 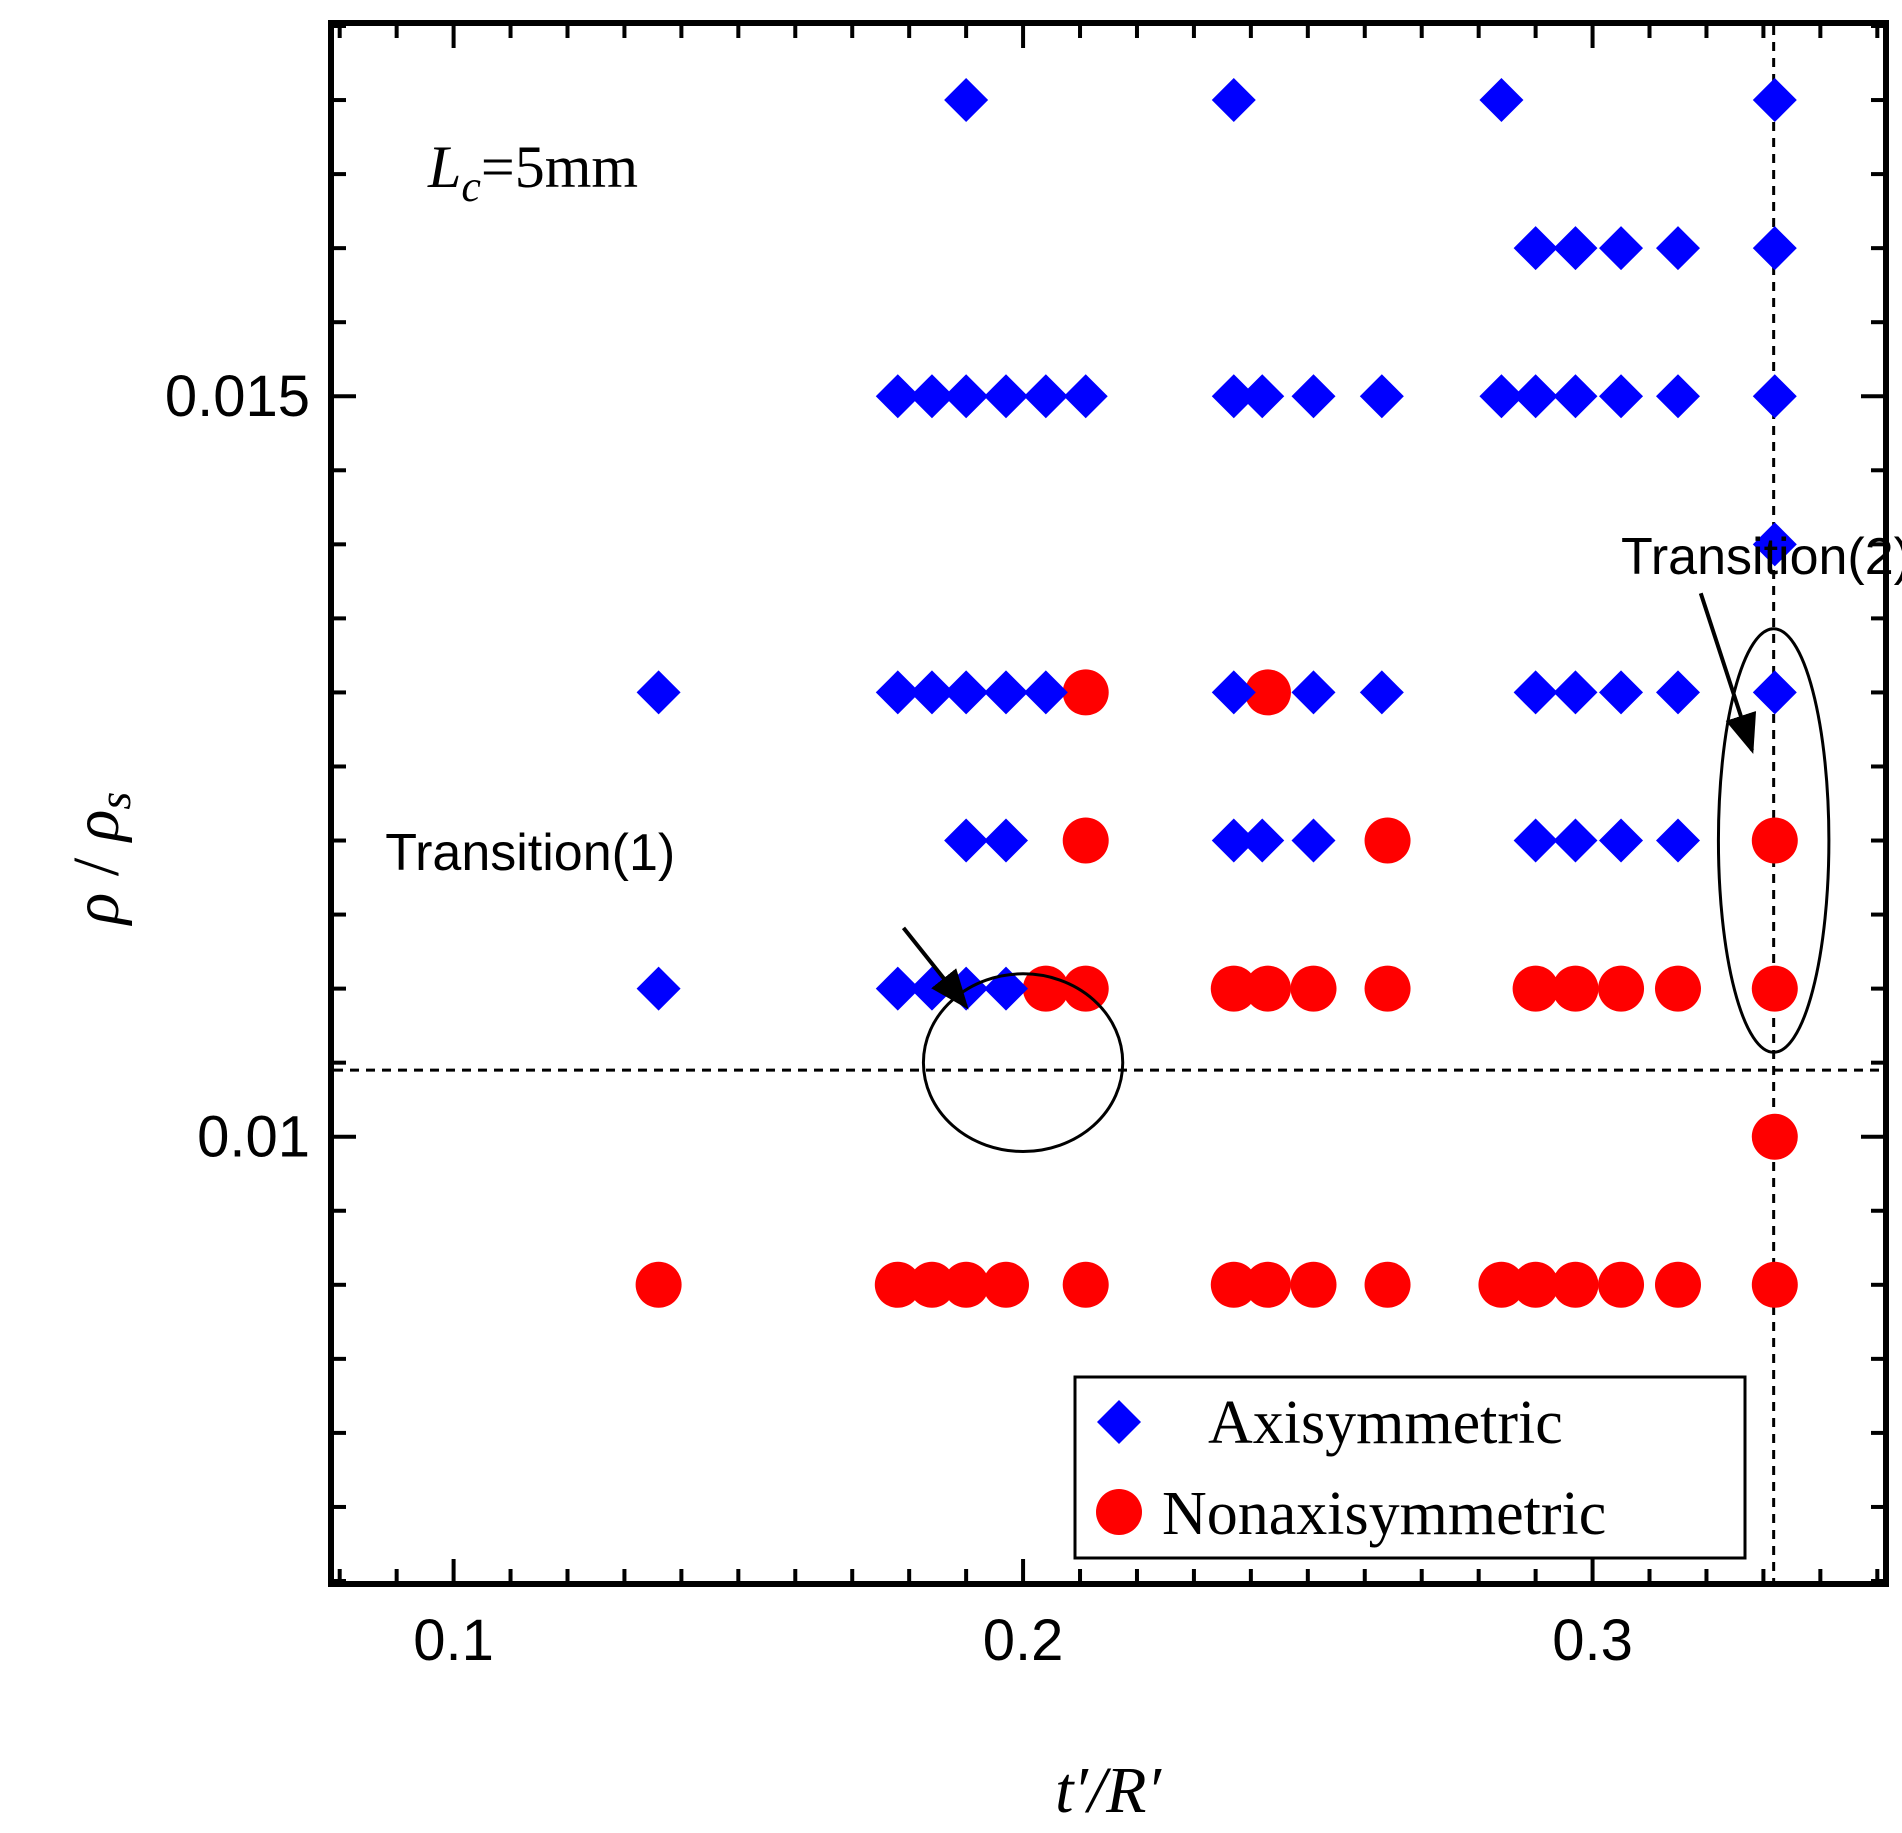 I want to click on legend-box, so click(x=1410, y=1467).